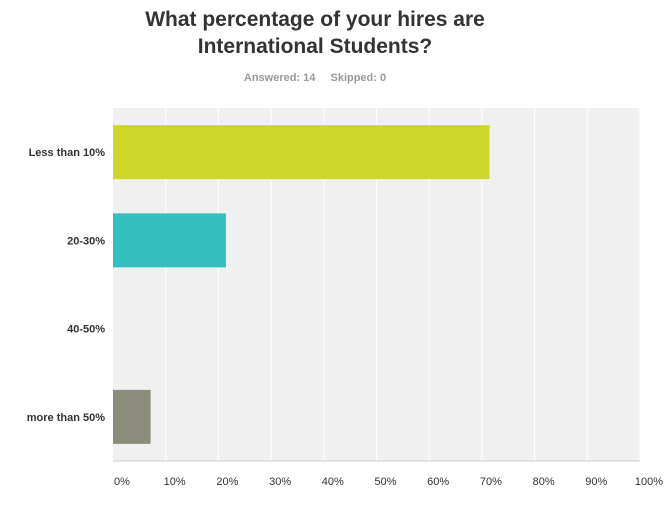 This screenshot has height=505, width=667. Describe the element at coordinates (649, 482) in the screenshot. I see `x-tick-label: 100%` at that location.